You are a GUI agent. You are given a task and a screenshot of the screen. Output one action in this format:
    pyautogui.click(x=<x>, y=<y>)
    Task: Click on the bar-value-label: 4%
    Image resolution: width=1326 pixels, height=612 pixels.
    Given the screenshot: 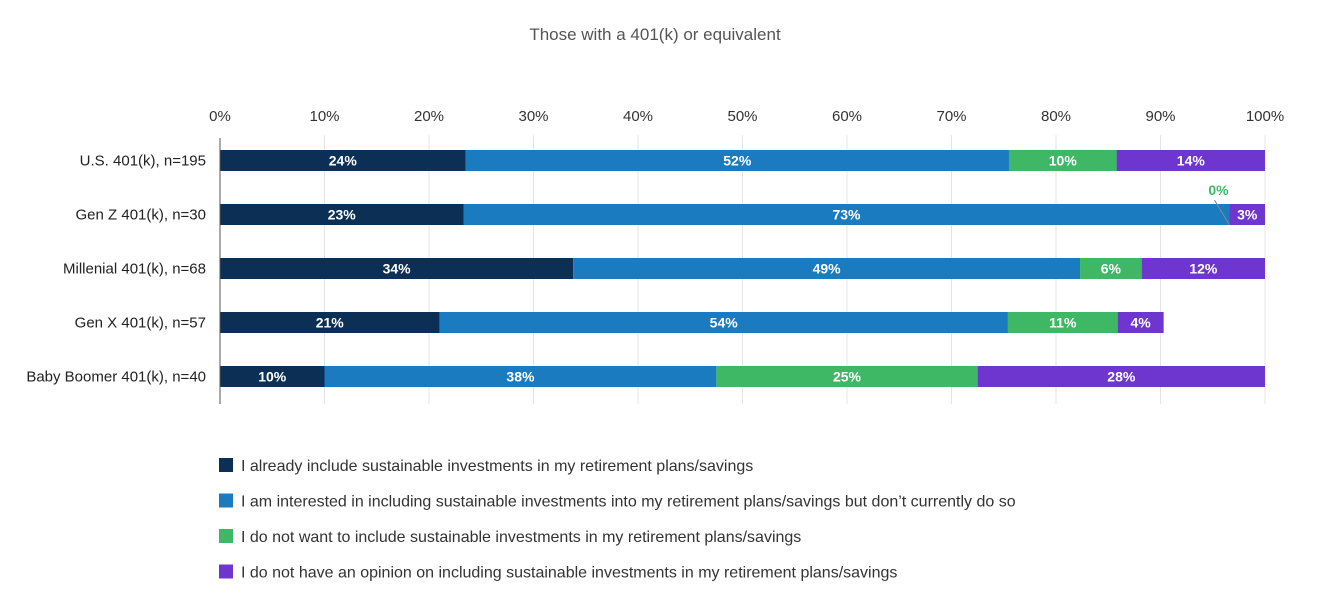 What is the action you would take?
    pyautogui.click(x=1141, y=323)
    